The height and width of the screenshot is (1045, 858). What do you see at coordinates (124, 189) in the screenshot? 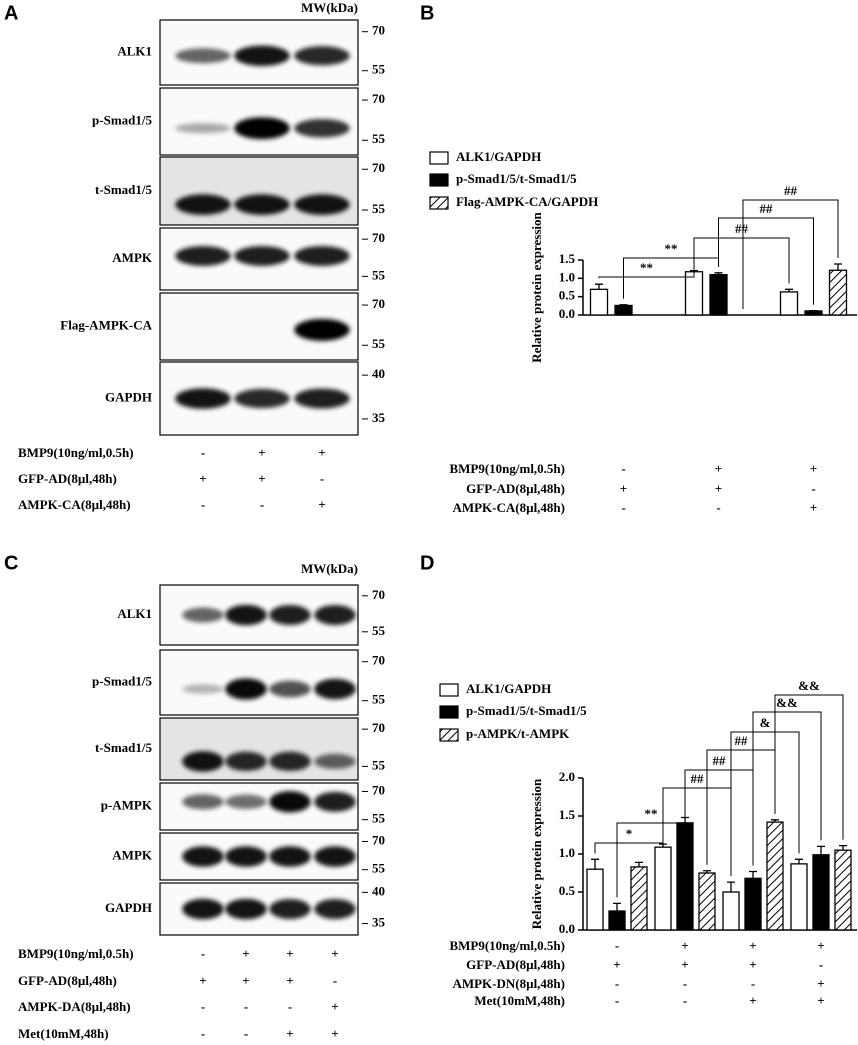
I see `blot-row-label: t-Smad1/5` at bounding box center [124, 189].